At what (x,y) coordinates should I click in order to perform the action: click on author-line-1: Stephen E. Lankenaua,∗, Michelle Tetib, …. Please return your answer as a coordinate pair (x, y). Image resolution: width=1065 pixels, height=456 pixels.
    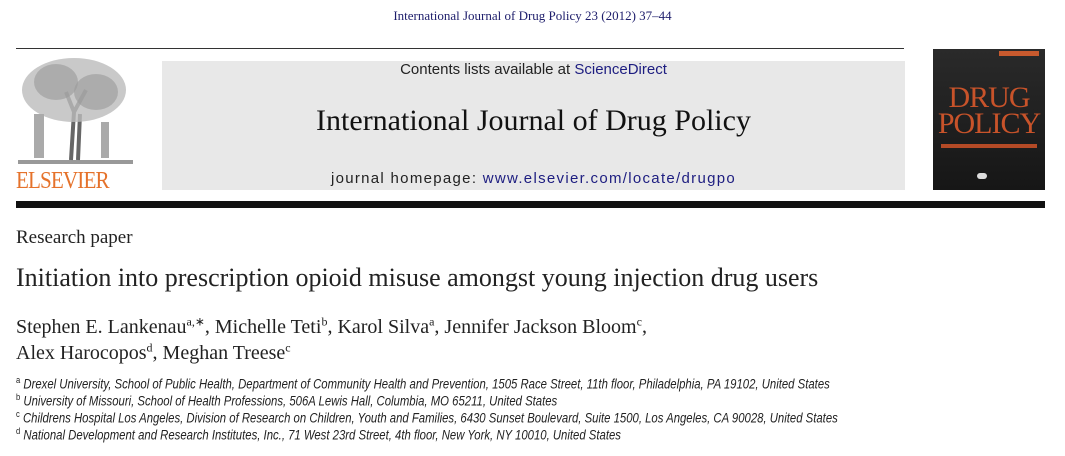
    Looking at the image, I should click on (331, 326).